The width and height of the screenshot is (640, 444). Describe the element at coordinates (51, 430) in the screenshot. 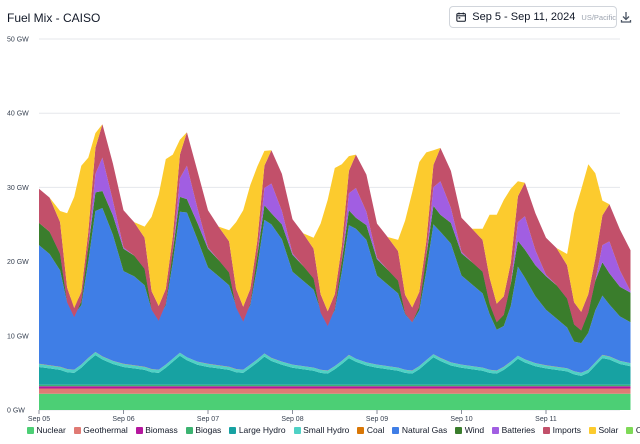

I see `legend-label: Nuclear` at that location.